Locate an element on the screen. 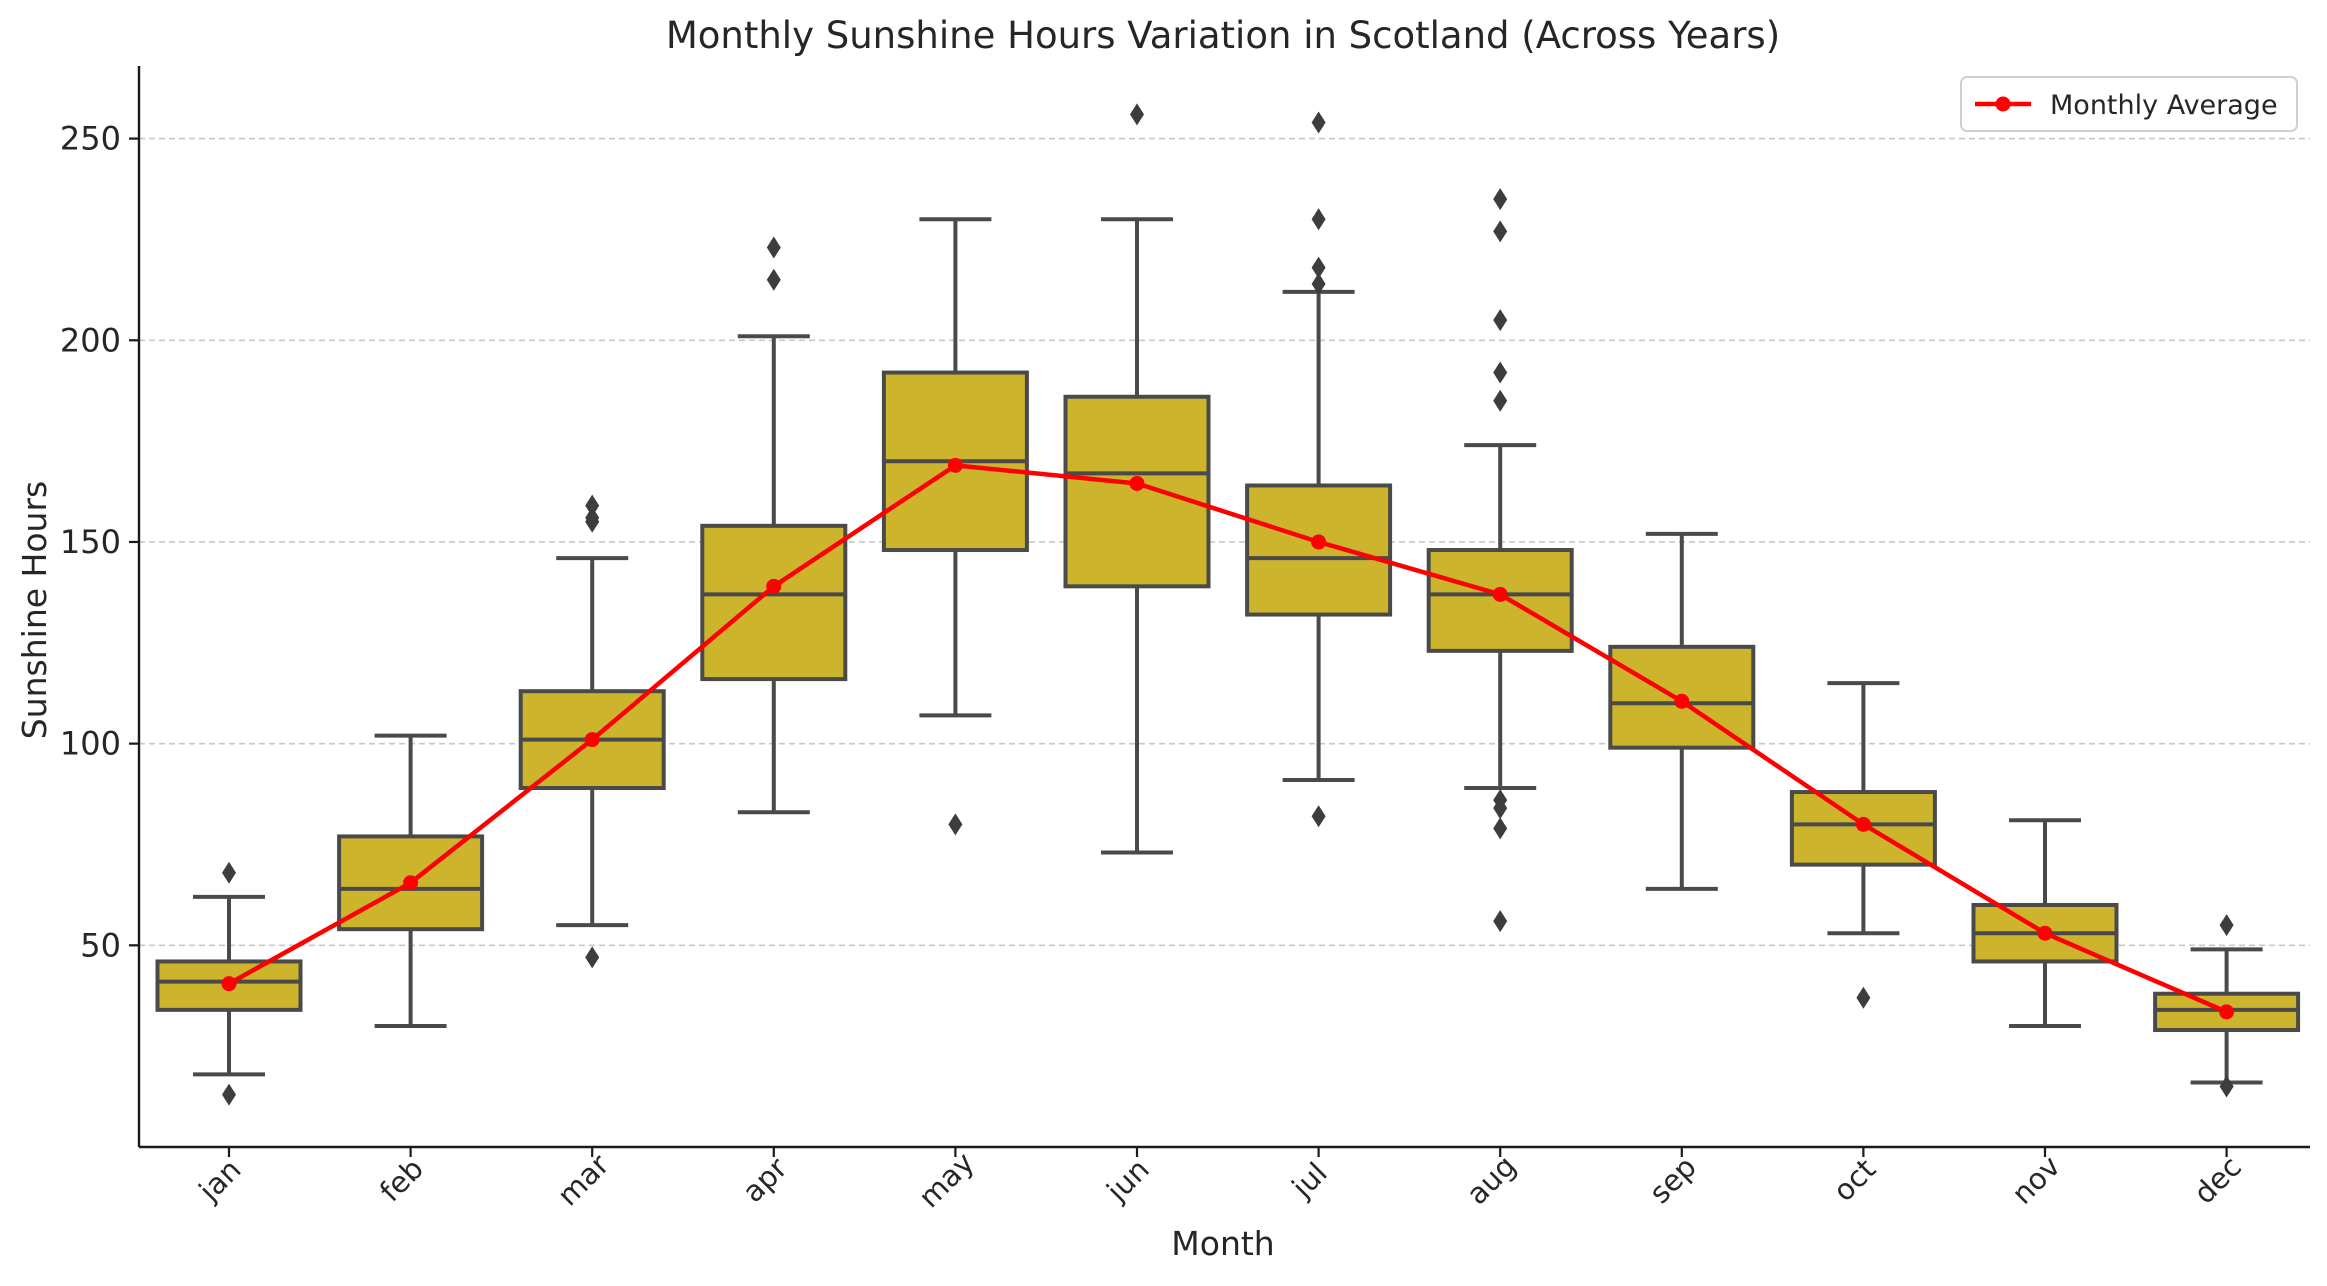 This screenshot has height=1286, width=2327. x-tick-label-may: may is located at coordinates (946, 1180).